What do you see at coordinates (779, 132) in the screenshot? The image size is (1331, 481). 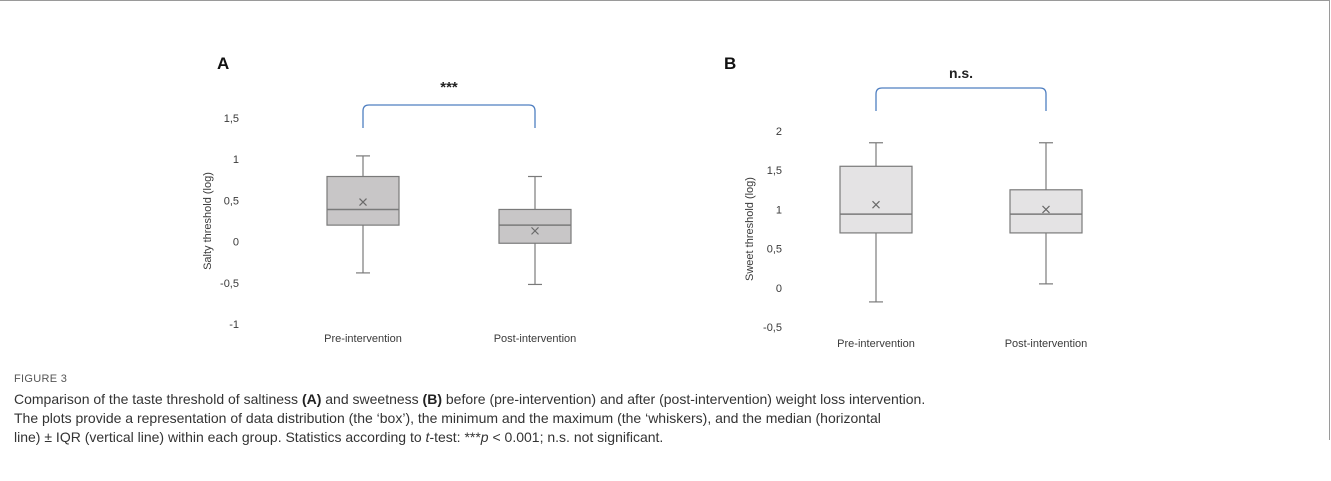 I see `panel-b-ytick-label: 2` at bounding box center [779, 132].